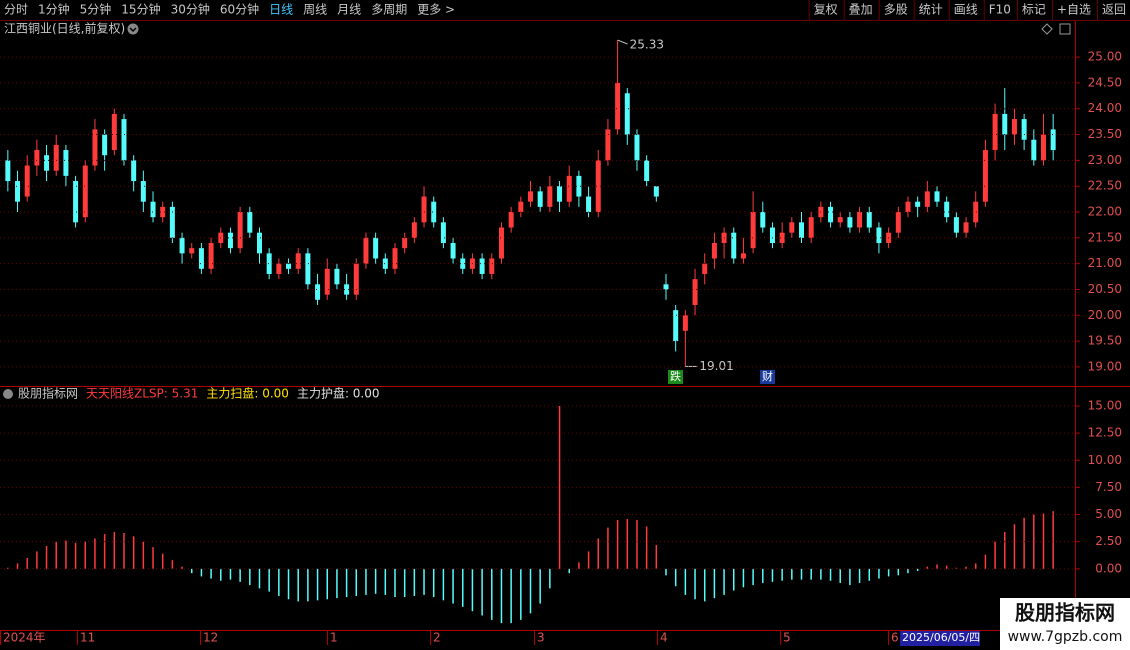  What do you see at coordinates (1065, 637) in the screenshot?
I see `watermark-url: www.7gpzb.com` at bounding box center [1065, 637].